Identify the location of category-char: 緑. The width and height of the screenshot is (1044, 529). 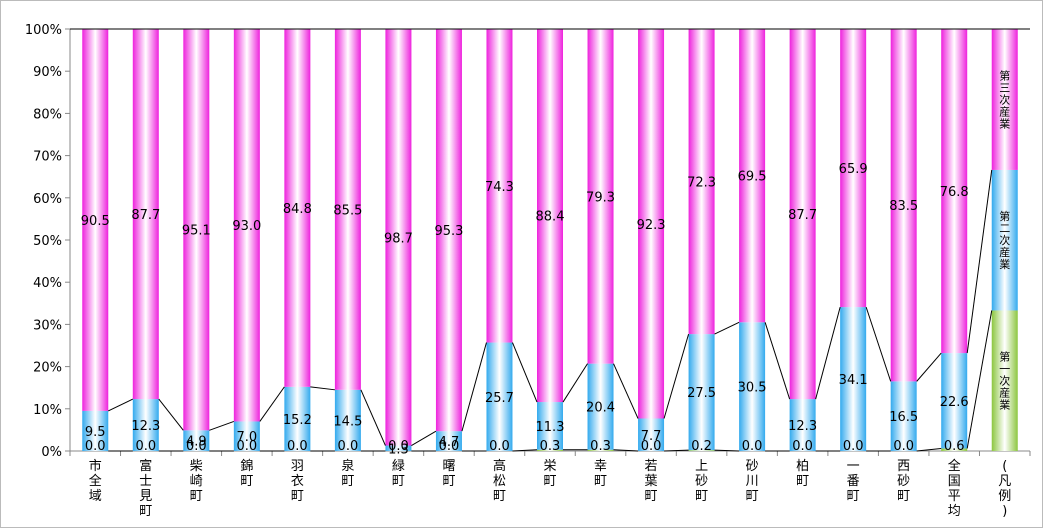
(398, 466).